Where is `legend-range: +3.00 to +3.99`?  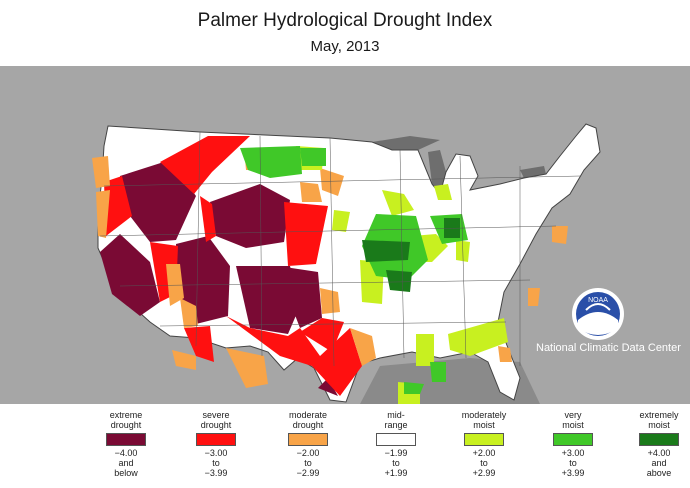
legend-range: +3.00 to +3.99 is located at coordinates (573, 463).